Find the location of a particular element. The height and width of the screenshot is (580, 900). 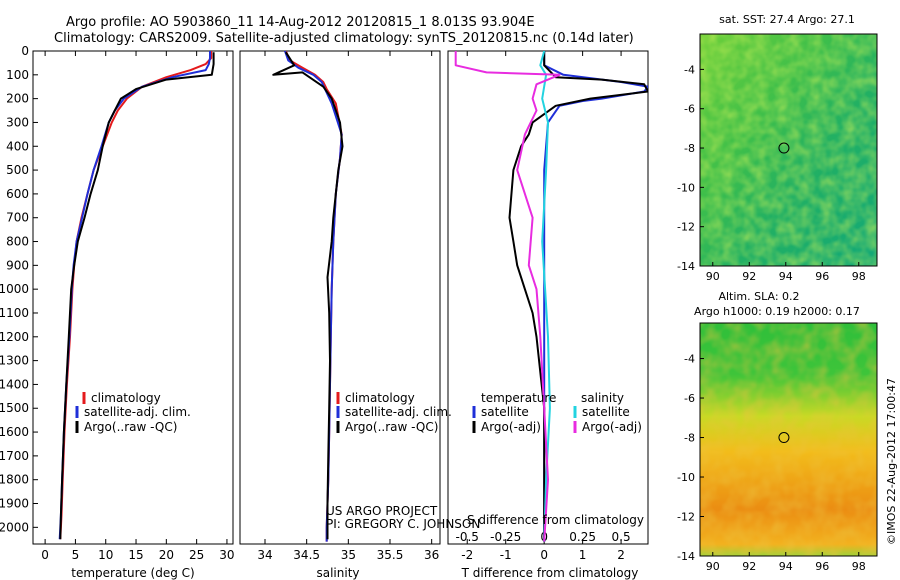

x-tick-label: 30 is located at coordinates (226, 555).